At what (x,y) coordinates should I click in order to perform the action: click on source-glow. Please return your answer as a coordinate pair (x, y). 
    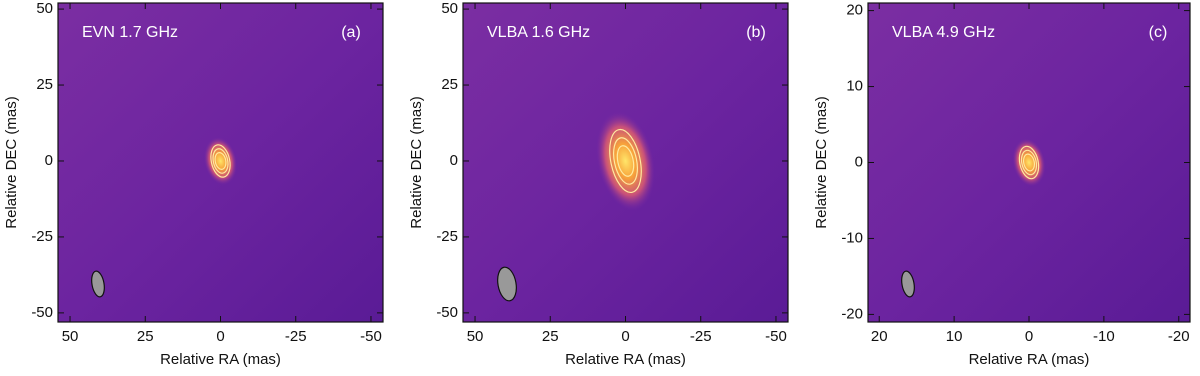
    Looking at the image, I should click on (625, 161).